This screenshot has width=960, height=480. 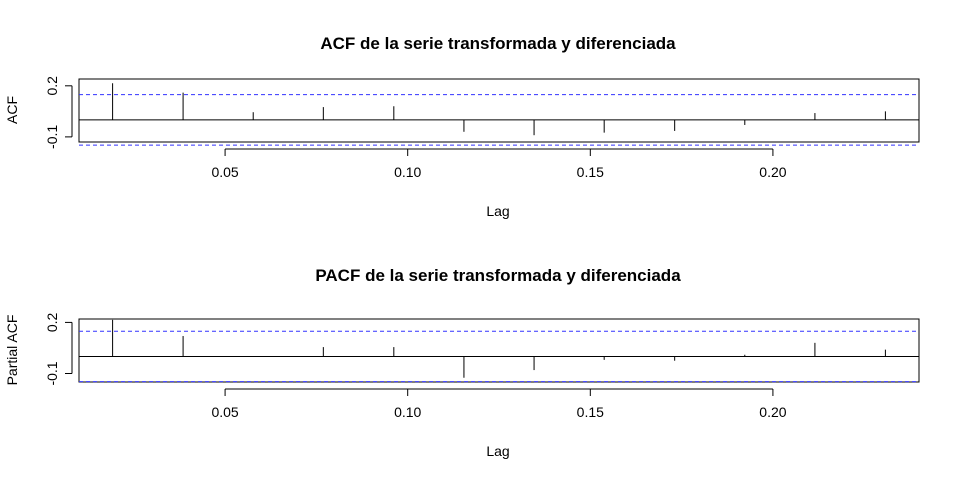 What do you see at coordinates (499, 404) in the screenshot?
I see `pacf-x-axis: 0.05 0.10 0.15 0.20` at bounding box center [499, 404].